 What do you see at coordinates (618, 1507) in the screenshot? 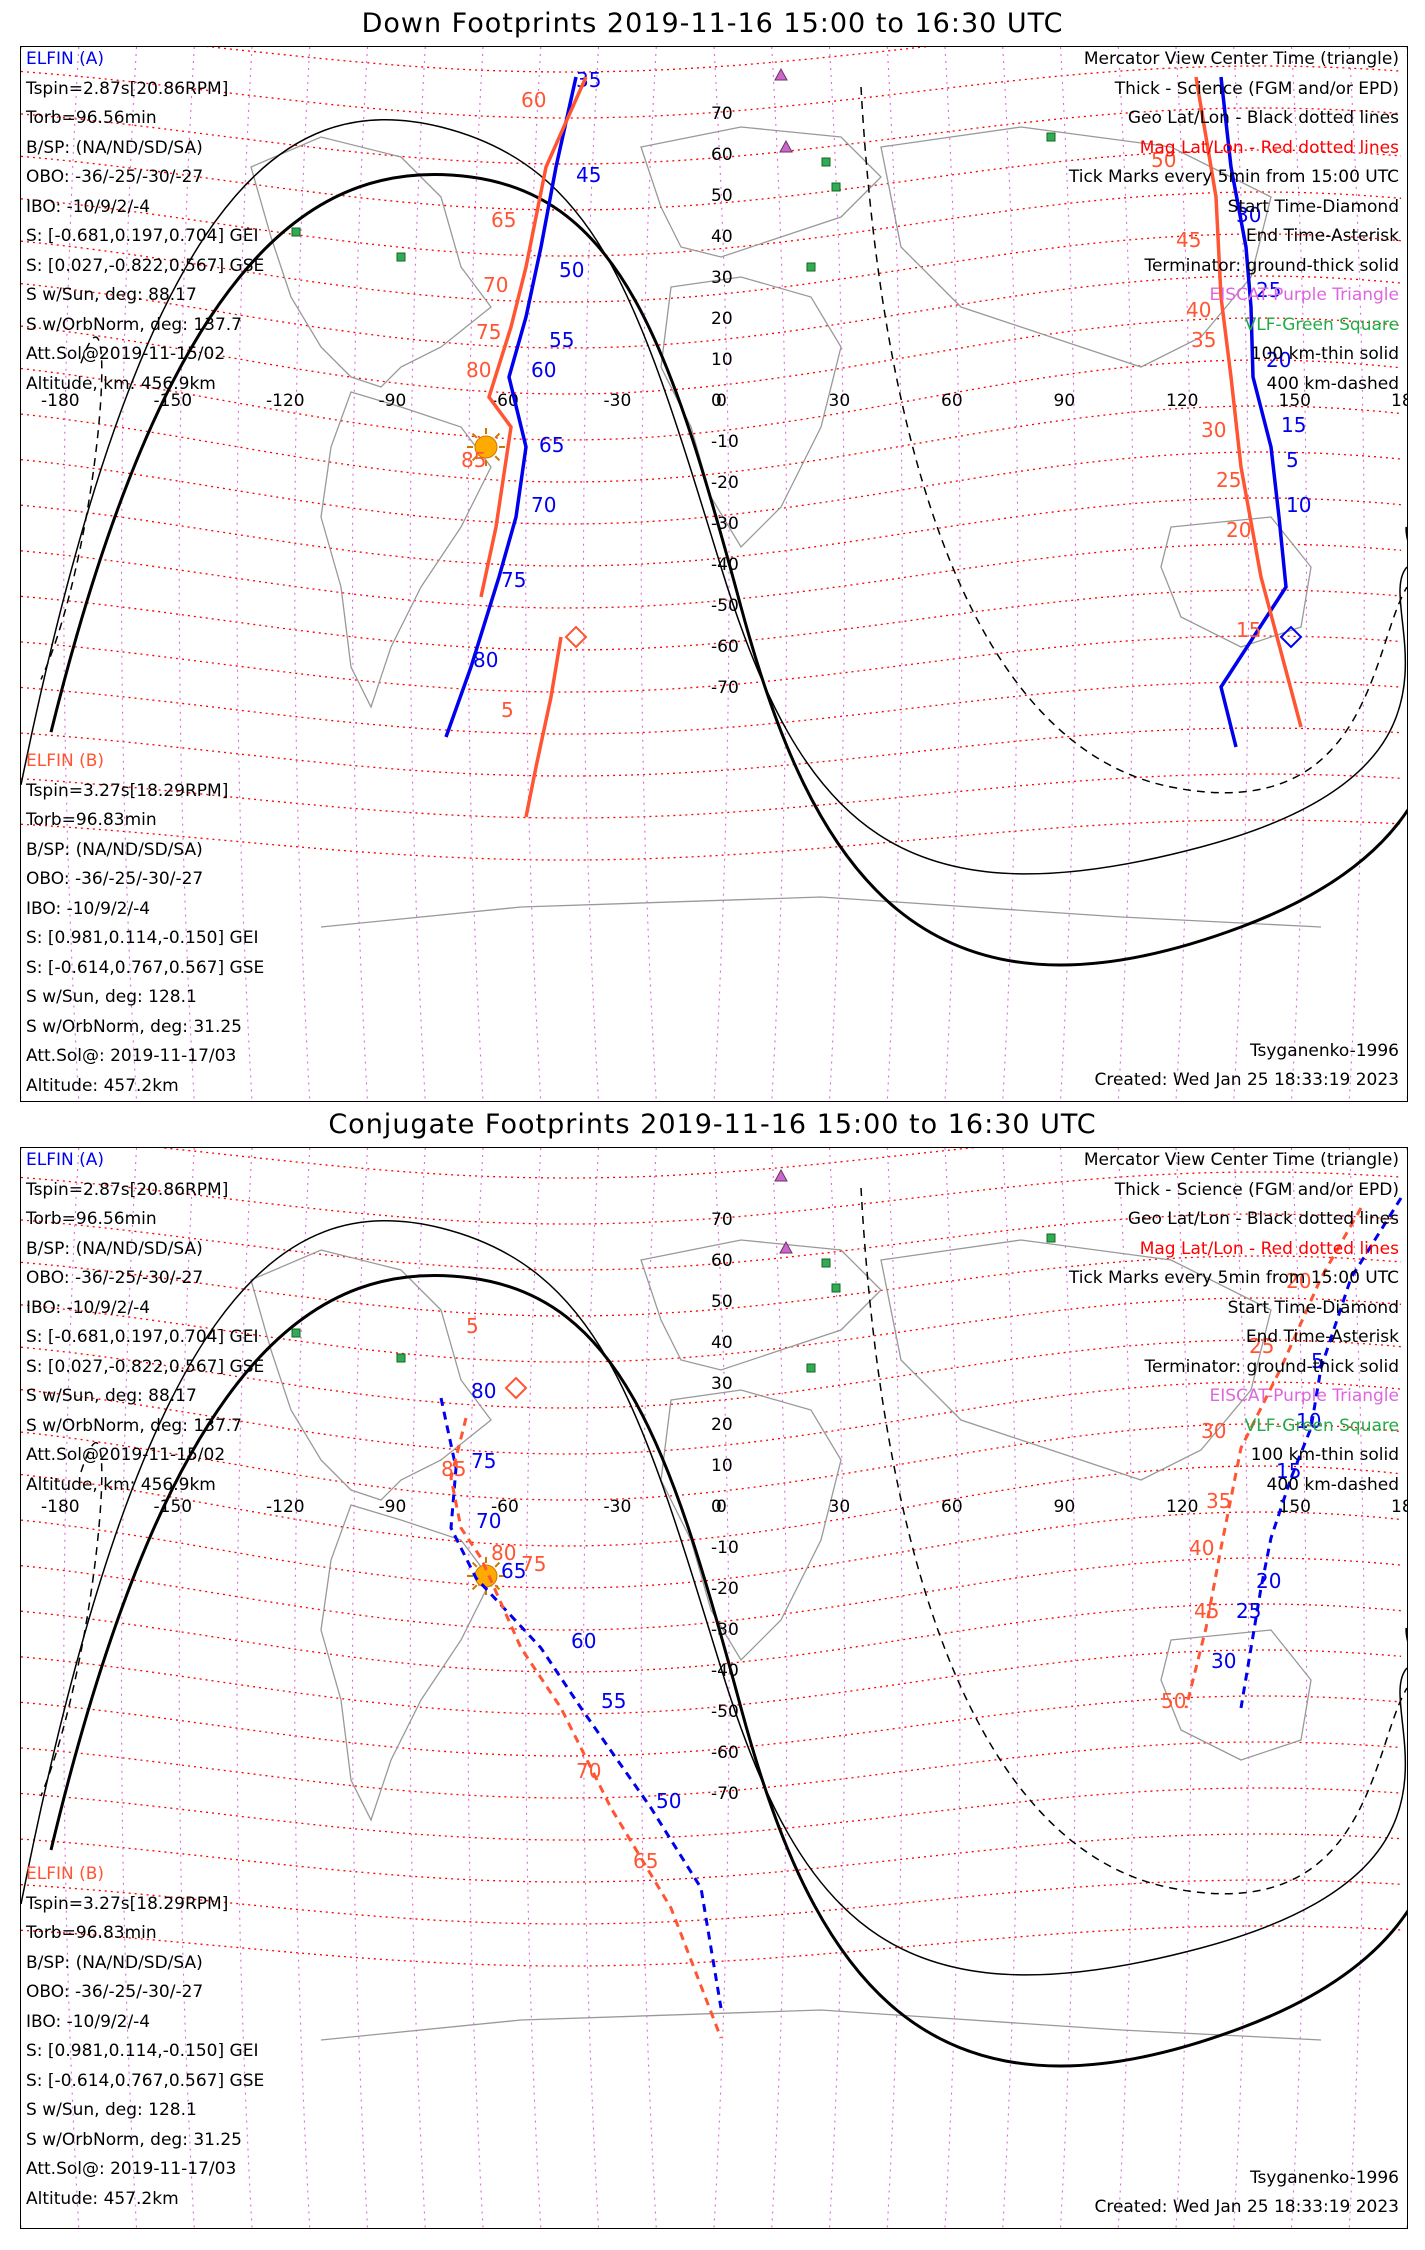
I see `lon-tick-label: -30` at bounding box center [618, 1507].